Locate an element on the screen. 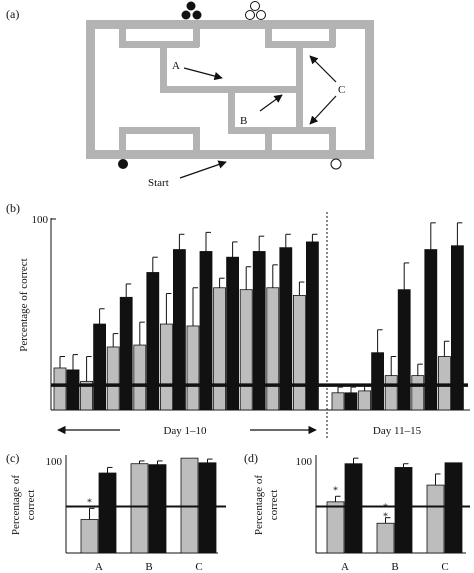 The image size is (474, 573). maze-label-b: B is located at coordinates (243, 121).